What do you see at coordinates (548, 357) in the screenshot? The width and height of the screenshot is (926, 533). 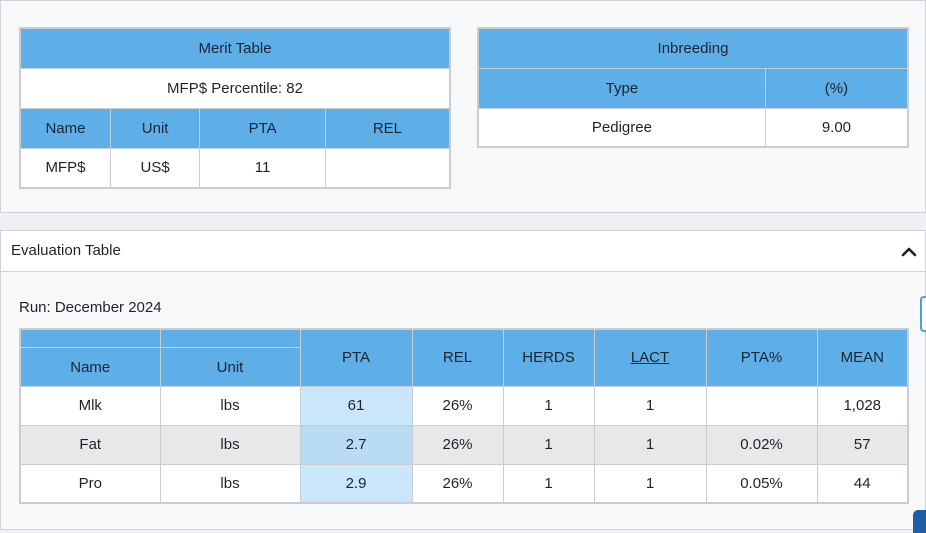 I see `eval-col-herds: HERDS` at bounding box center [548, 357].